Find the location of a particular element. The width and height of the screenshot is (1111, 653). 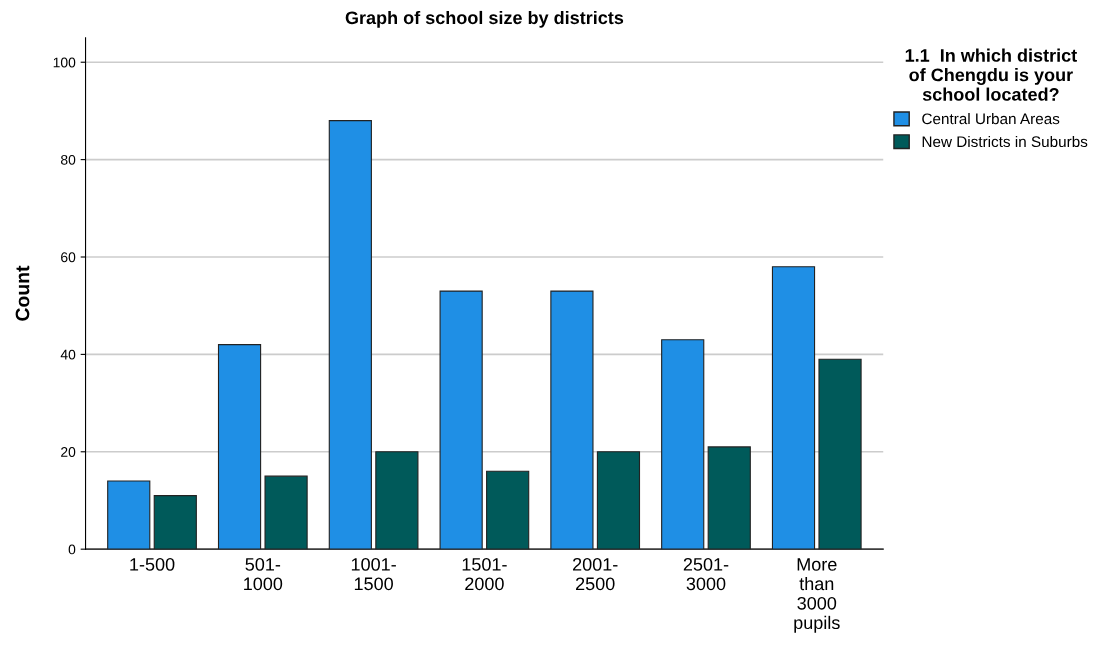

y-tick-label: 40 is located at coordinates (68, 354).